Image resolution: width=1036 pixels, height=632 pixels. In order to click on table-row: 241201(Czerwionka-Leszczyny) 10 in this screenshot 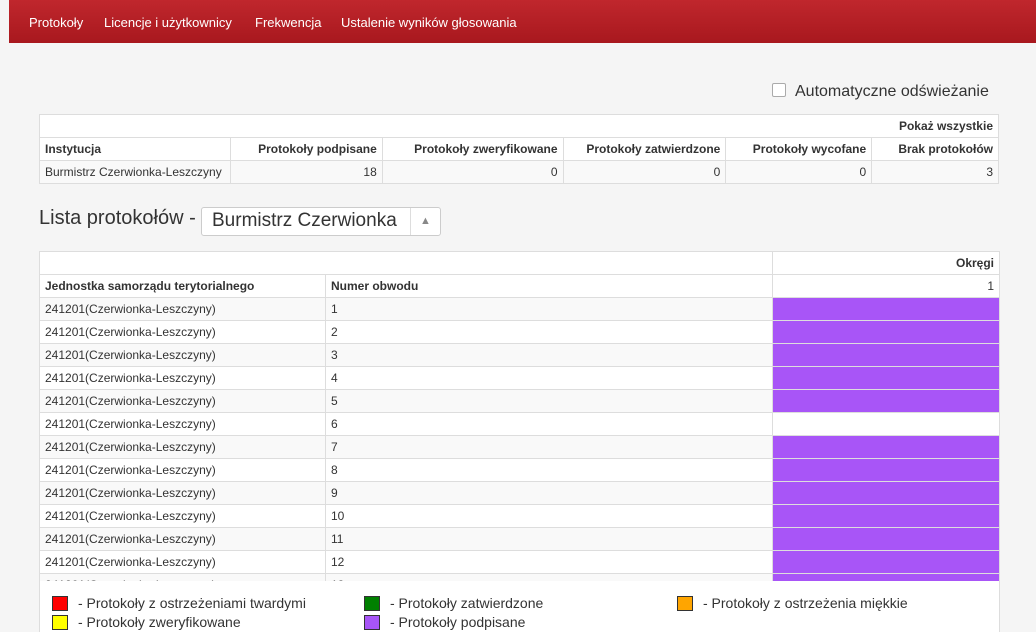, I will do `click(519, 516)`.